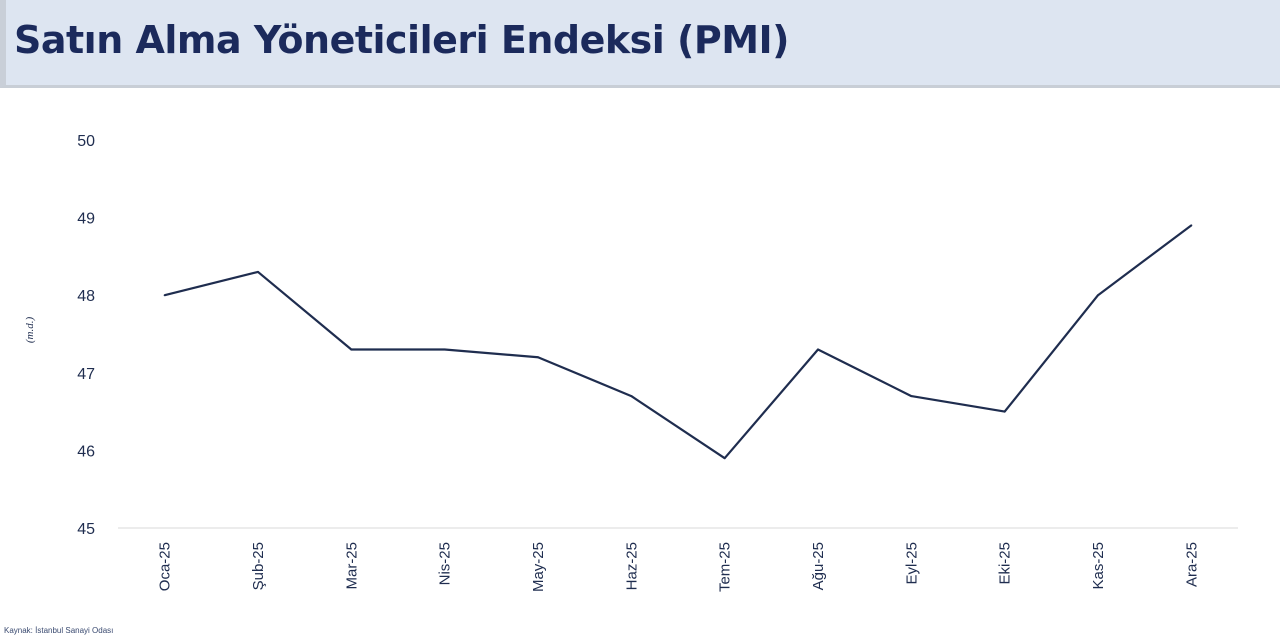 Image resolution: width=1280 pixels, height=640 pixels. Describe the element at coordinates (59, 630) in the screenshot. I see `source-note: Kaynak: İstanbul Sanayi Odası` at that location.